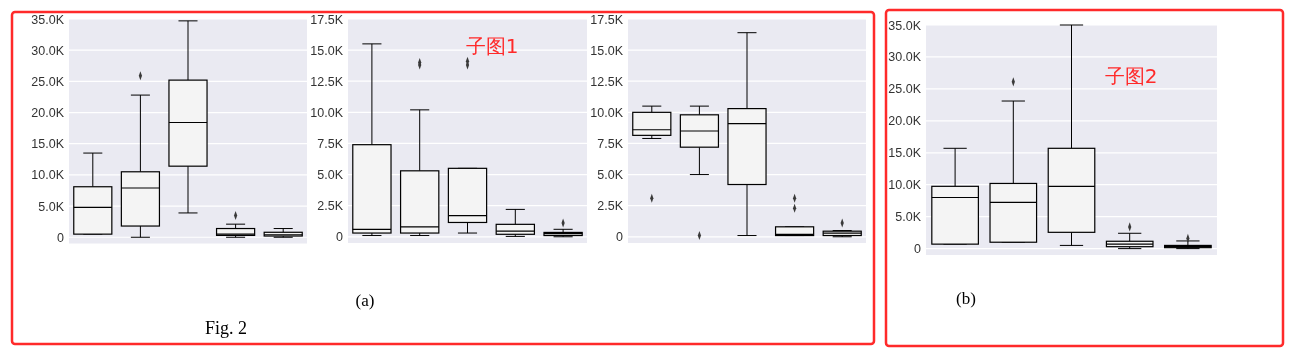 This screenshot has width=1290, height=349. I want to click on annotation: 子图1, so click(492, 46).